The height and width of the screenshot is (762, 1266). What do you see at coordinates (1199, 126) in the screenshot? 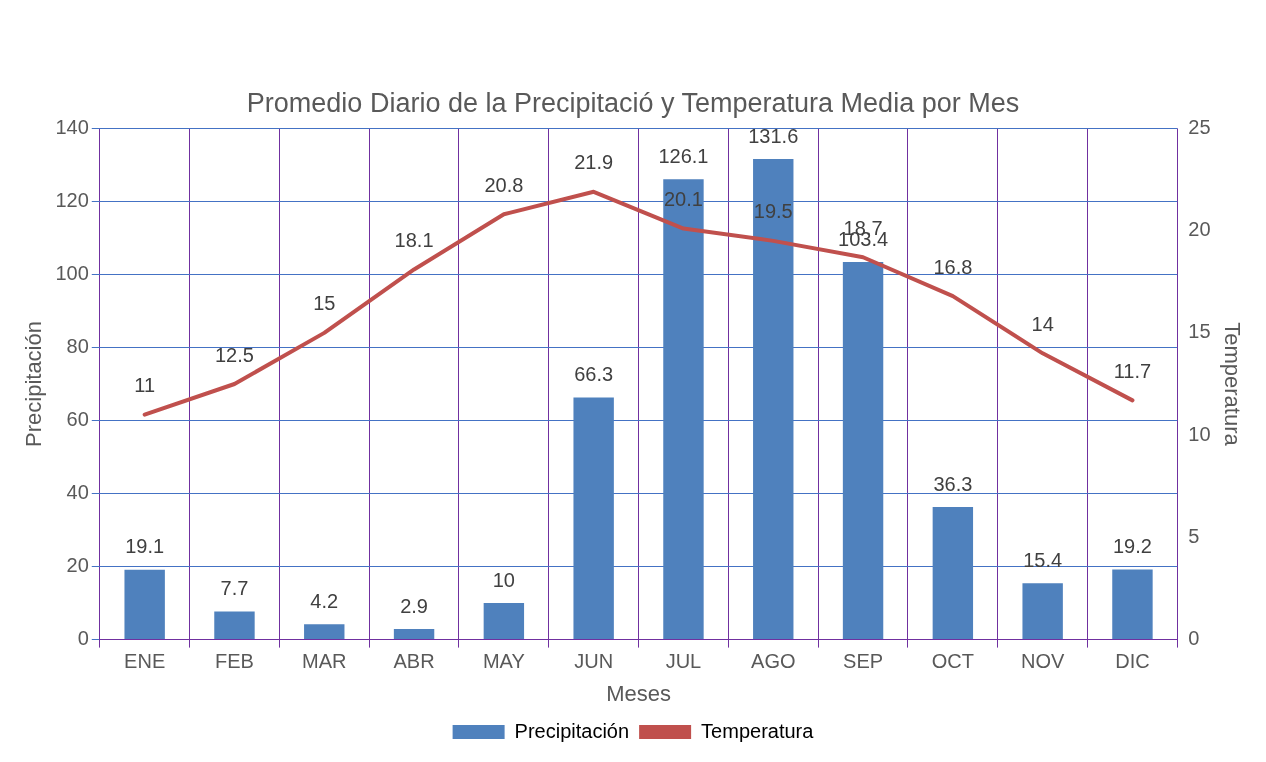
I see `y2-tick-label: 25` at bounding box center [1199, 126].